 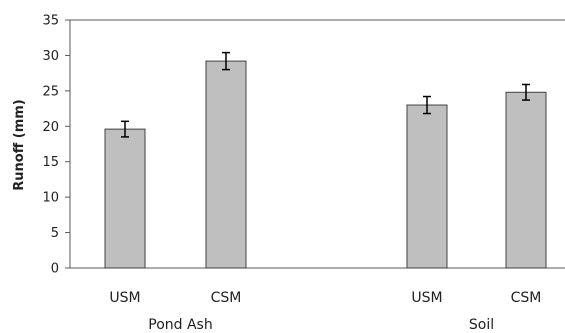 What do you see at coordinates (19, 144) in the screenshot?
I see `y-axis-title: Runoff (mm)` at bounding box center [19, 144].